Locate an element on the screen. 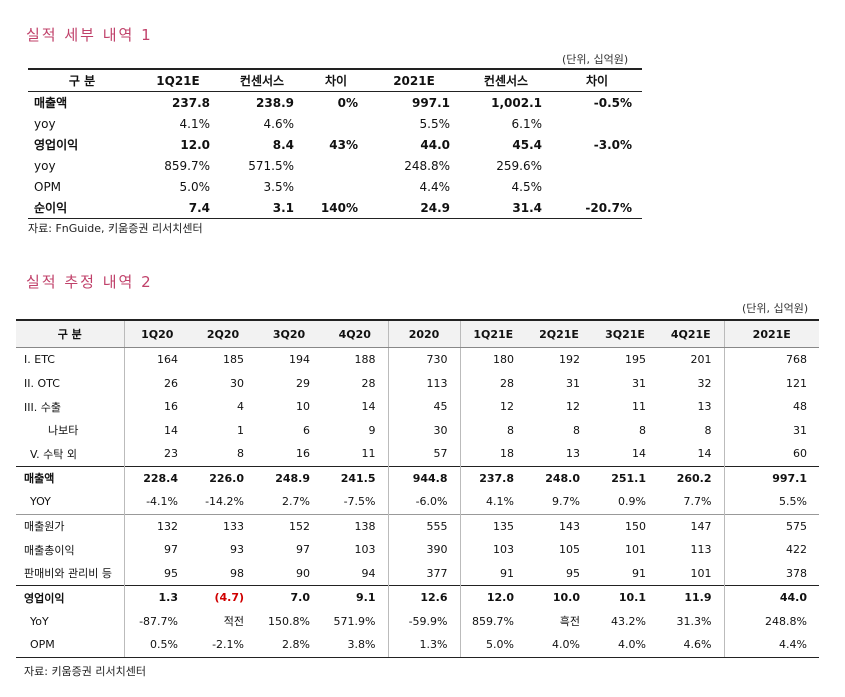 The height and width of the screenshot is (697, 845). table2-cell: 0.9% is located at coordinates (632, 502).